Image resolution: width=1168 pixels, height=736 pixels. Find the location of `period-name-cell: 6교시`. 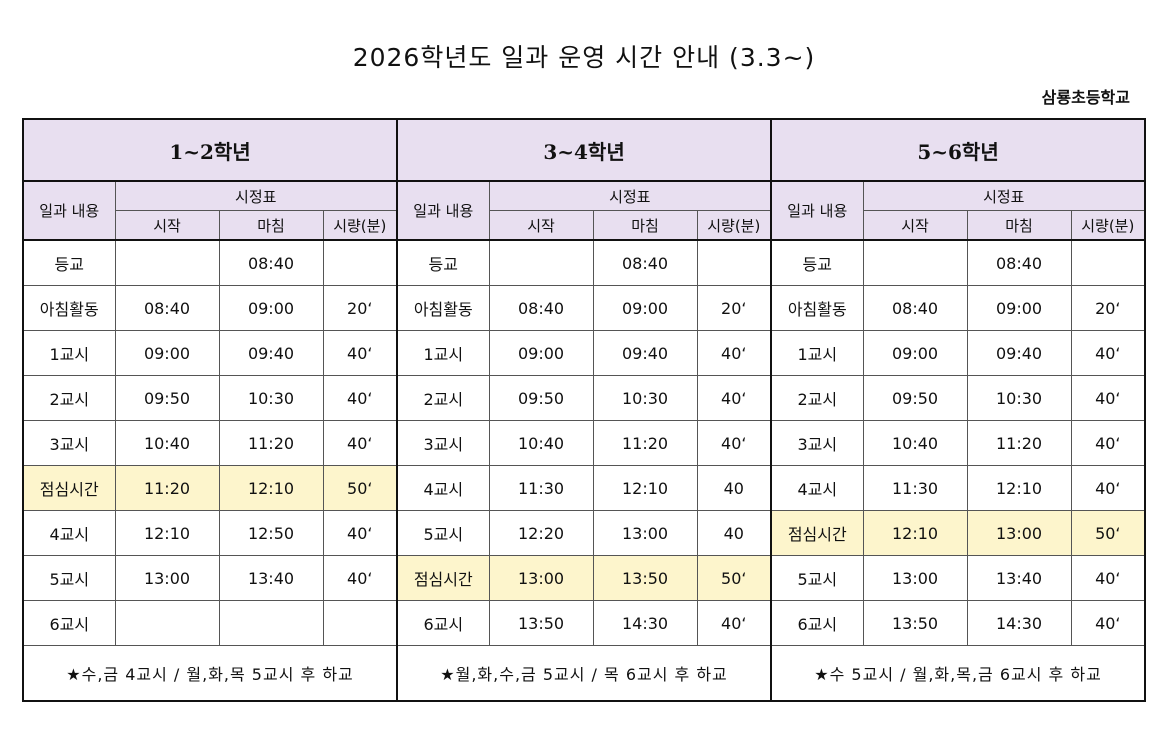

period-name-cell: 6교시 is located at coordinates (69, 623).